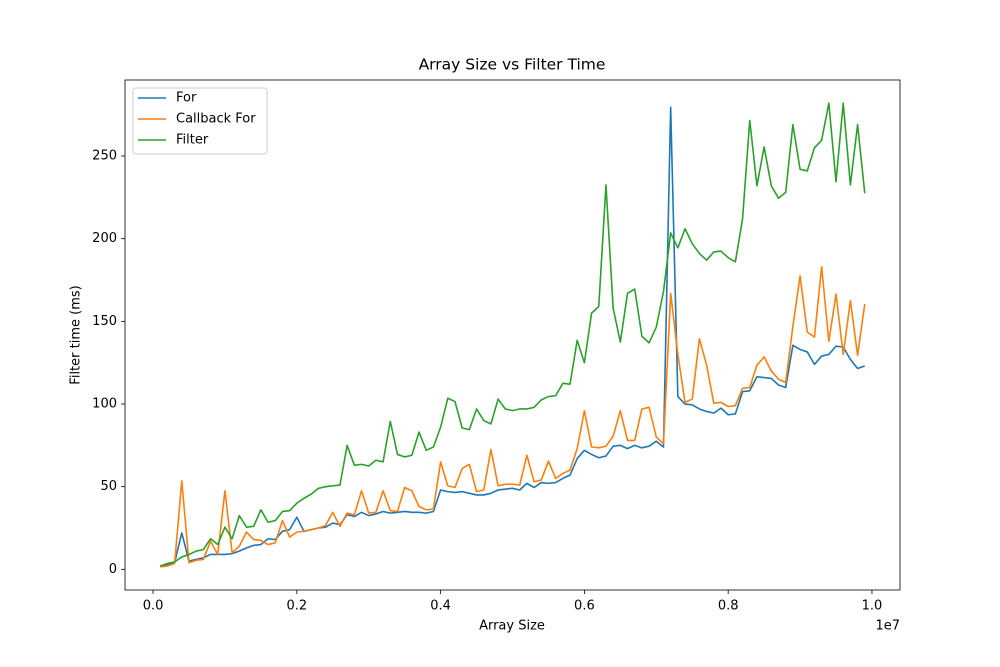  What do you see at coordinates (104, 238) in the screenshot?
I see `y-tick-label: 200` at bounding box center [104, 238].